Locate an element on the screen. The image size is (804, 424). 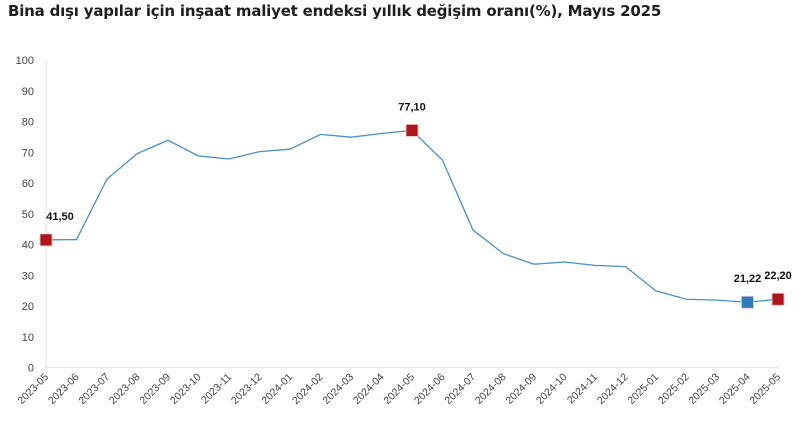
x-tick-label: 2023-08 is located at coordinates (125, 389).